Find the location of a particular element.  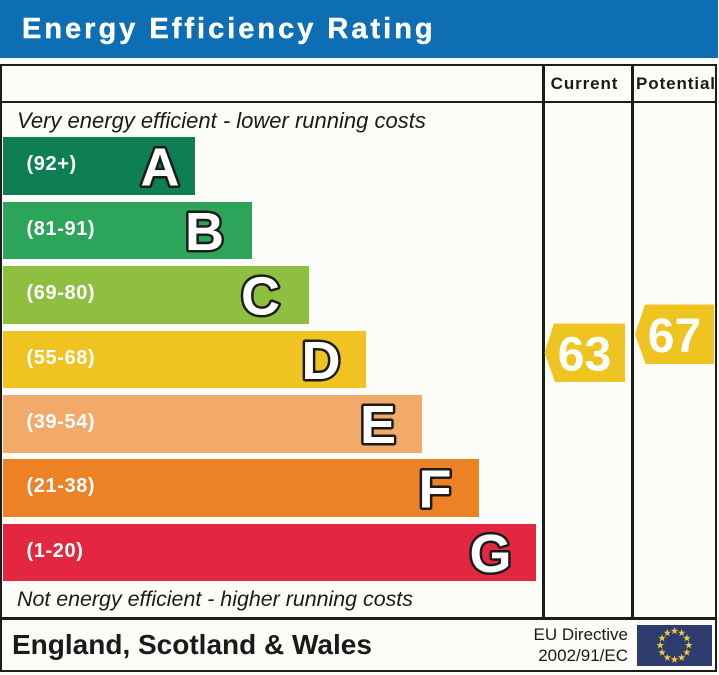

svg-text: 67 is located at coordinates (674, 336).